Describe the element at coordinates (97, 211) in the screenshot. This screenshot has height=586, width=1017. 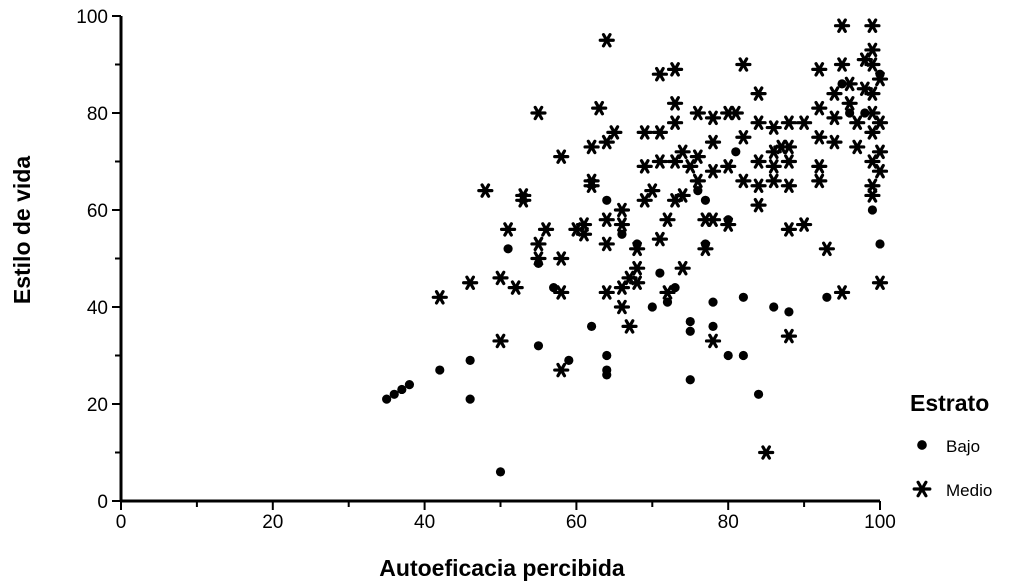
I see `y-tick-label: 60` at that location.